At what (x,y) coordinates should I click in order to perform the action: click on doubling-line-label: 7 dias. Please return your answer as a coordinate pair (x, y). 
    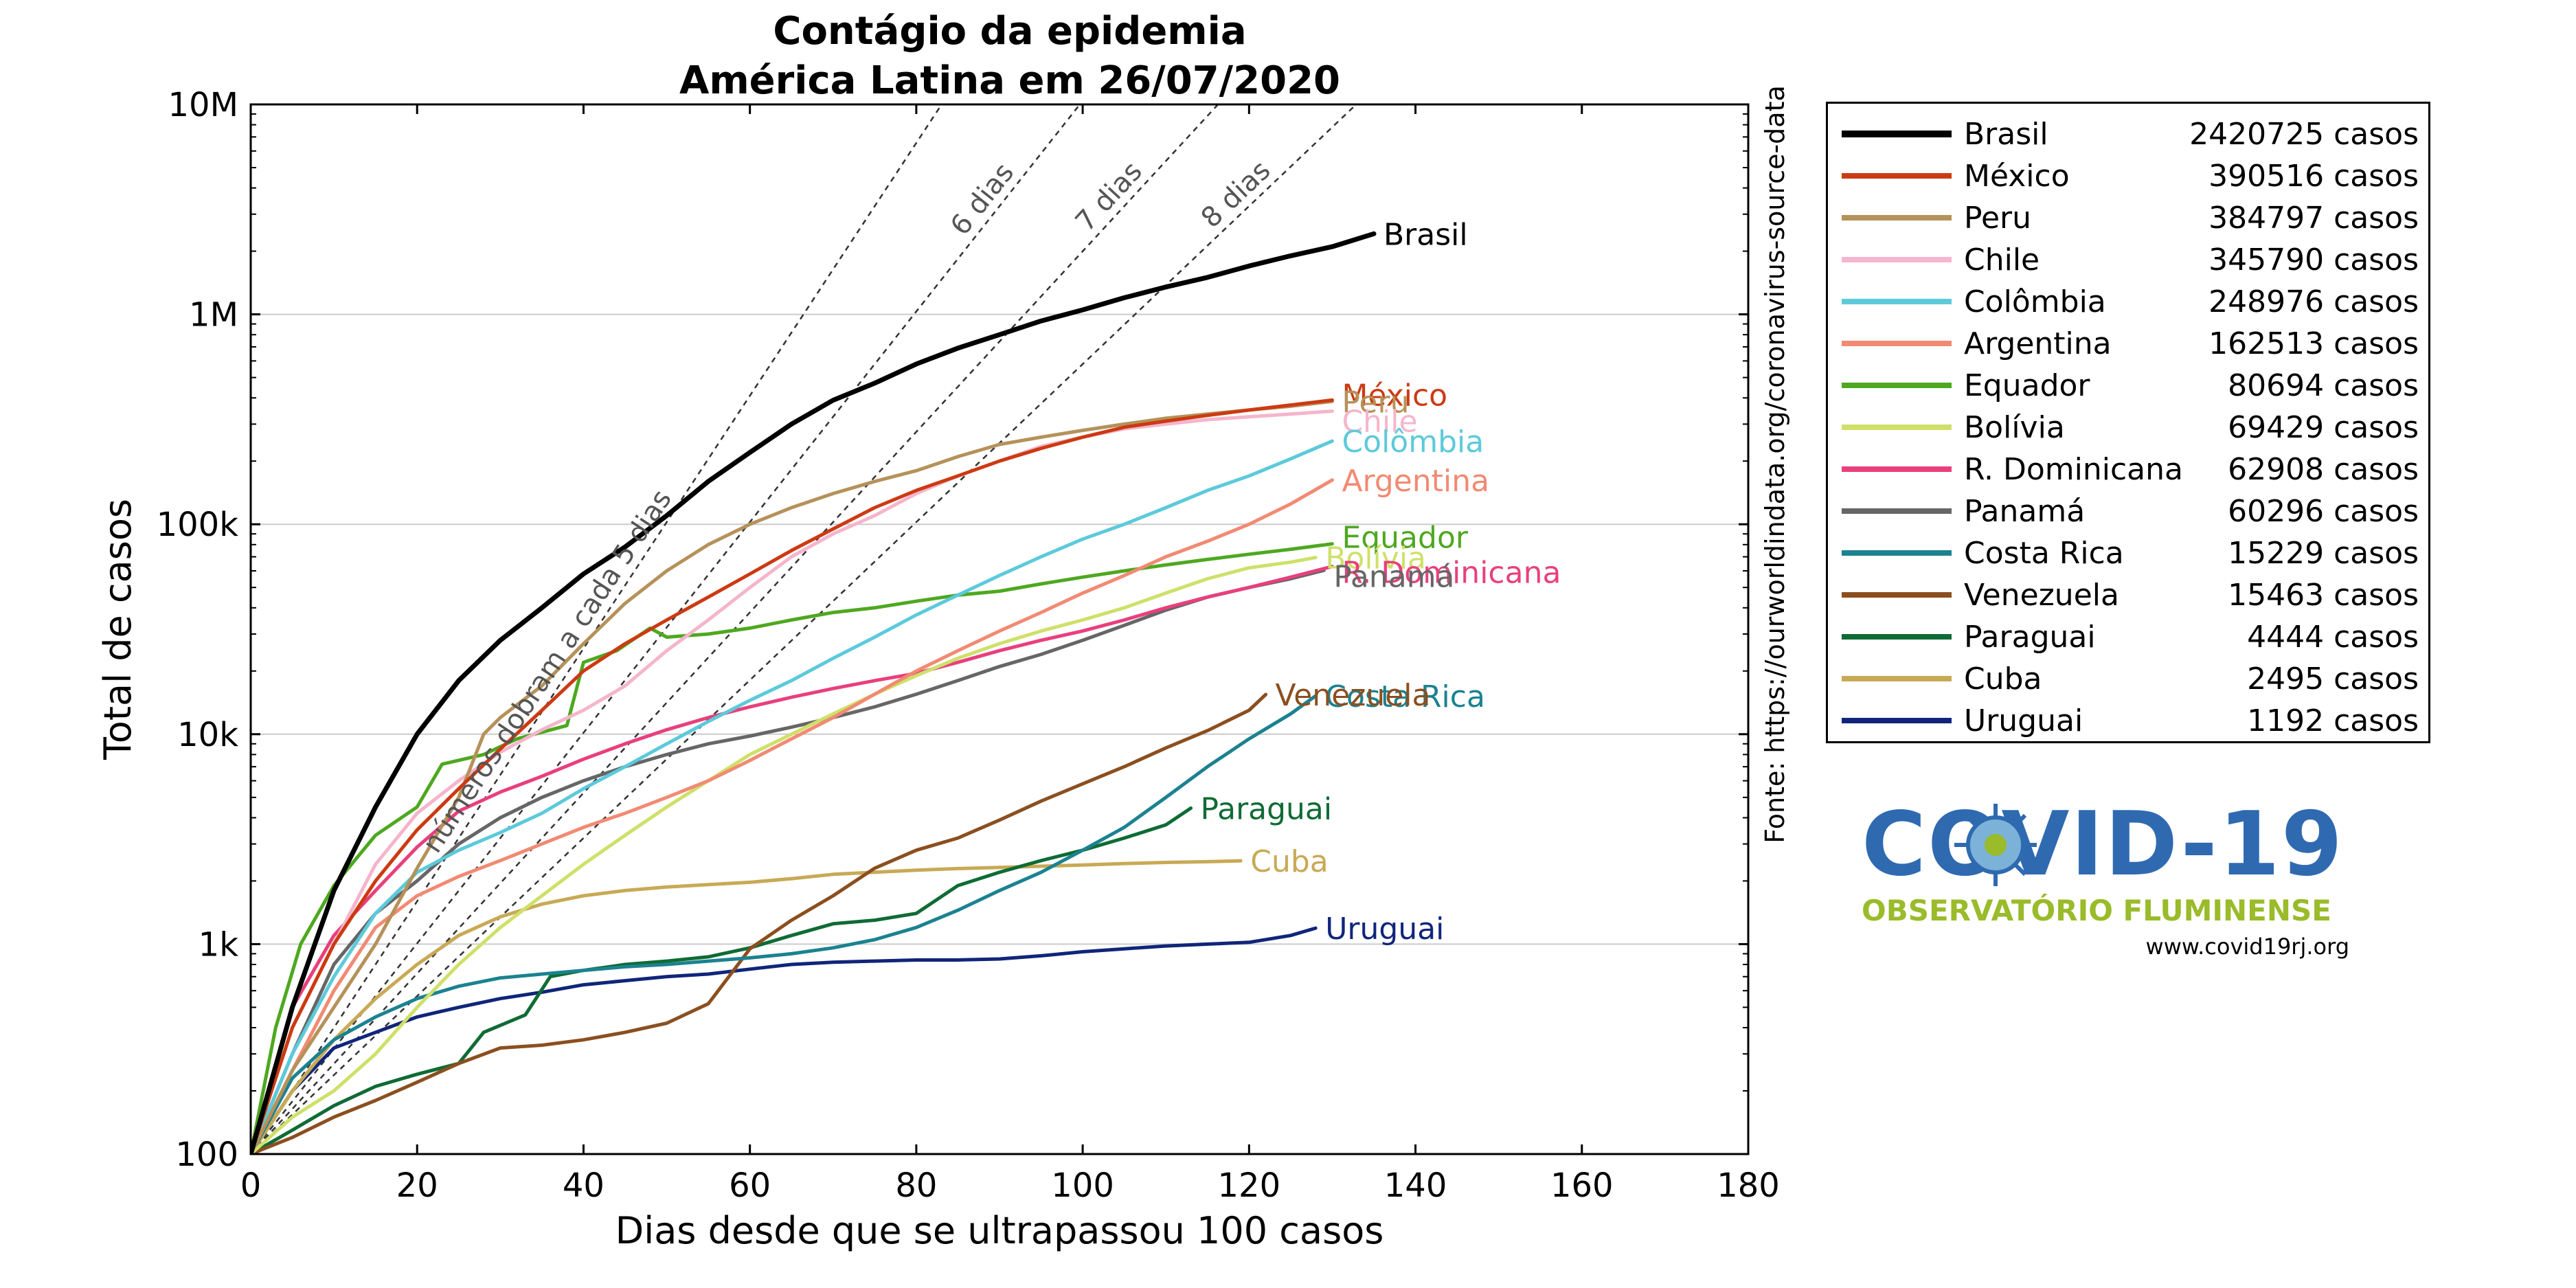
    Looking at the image, I should click on (1109, 197).